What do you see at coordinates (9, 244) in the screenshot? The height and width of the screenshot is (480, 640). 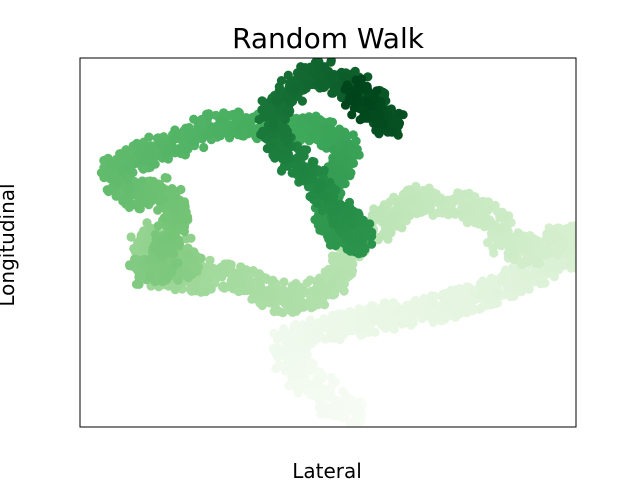 I see `y-axis-label: Longitudinal` at bounding box center [9, 244].